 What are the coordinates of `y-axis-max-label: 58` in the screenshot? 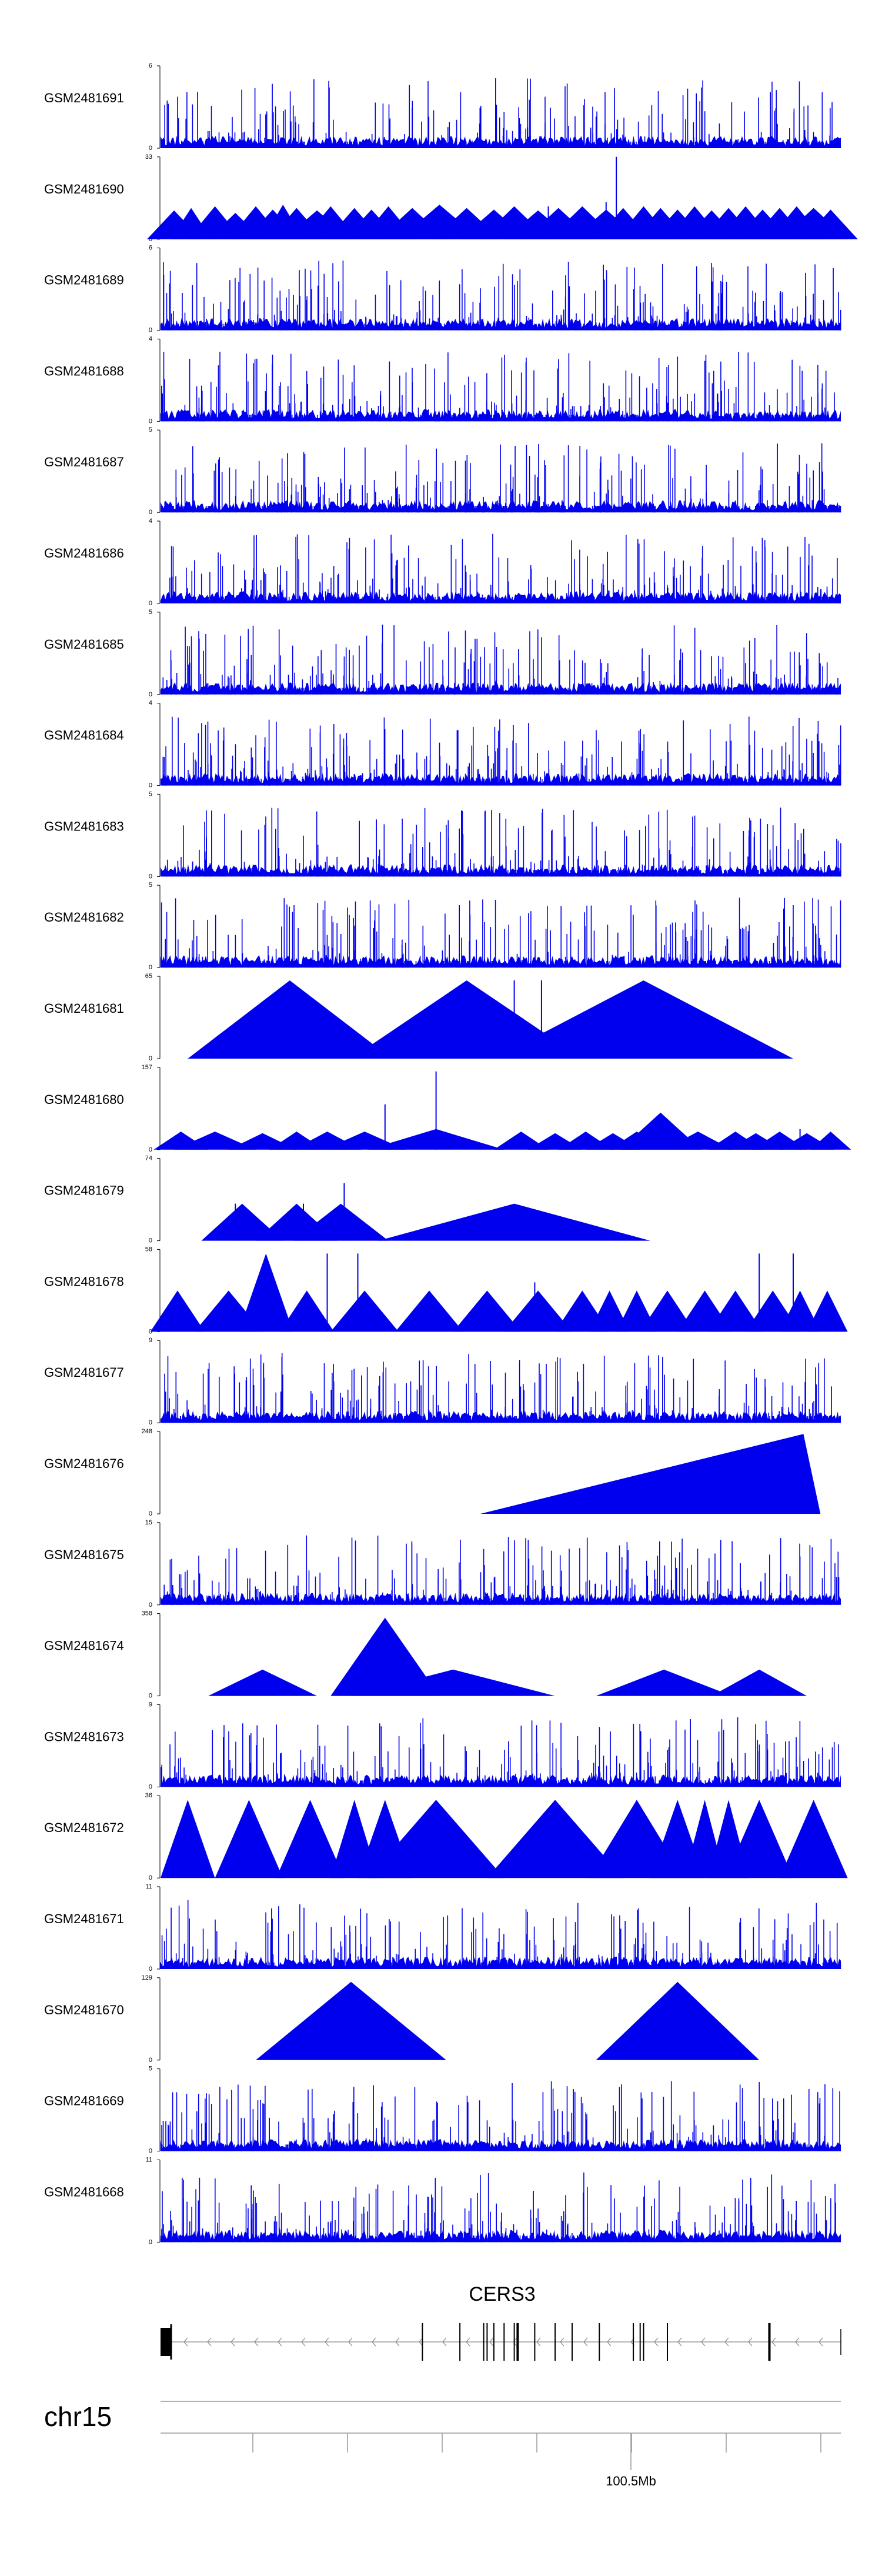 It's located at (148, 1249).